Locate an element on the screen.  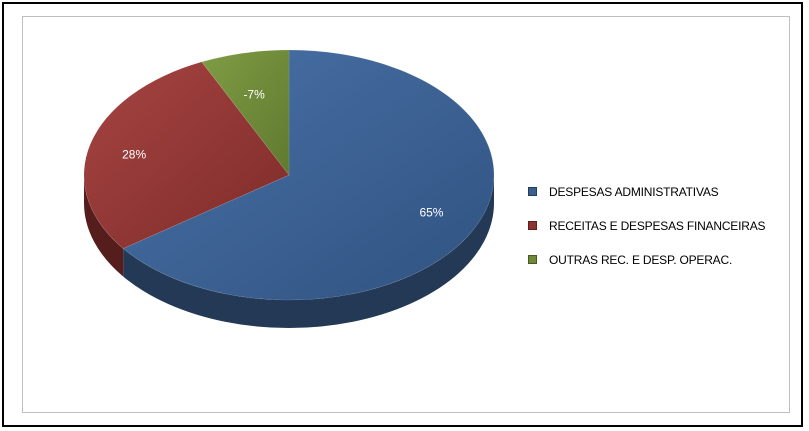
pie-labels: 65% 28% -7% is located at coordinates (283, 153).